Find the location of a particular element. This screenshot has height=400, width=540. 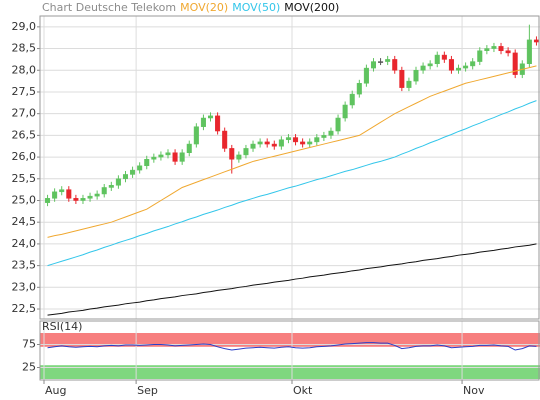

y-tick-label: 26,5 is located at coordinates (24, 134).